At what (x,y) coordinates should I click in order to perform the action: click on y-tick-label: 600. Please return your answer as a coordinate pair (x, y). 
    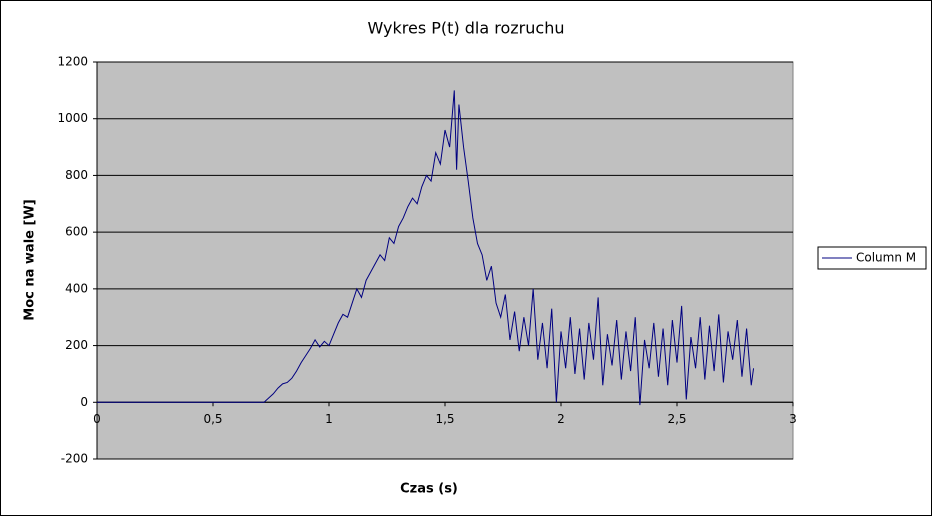
    Looking at the image, I should click on (76, 232).